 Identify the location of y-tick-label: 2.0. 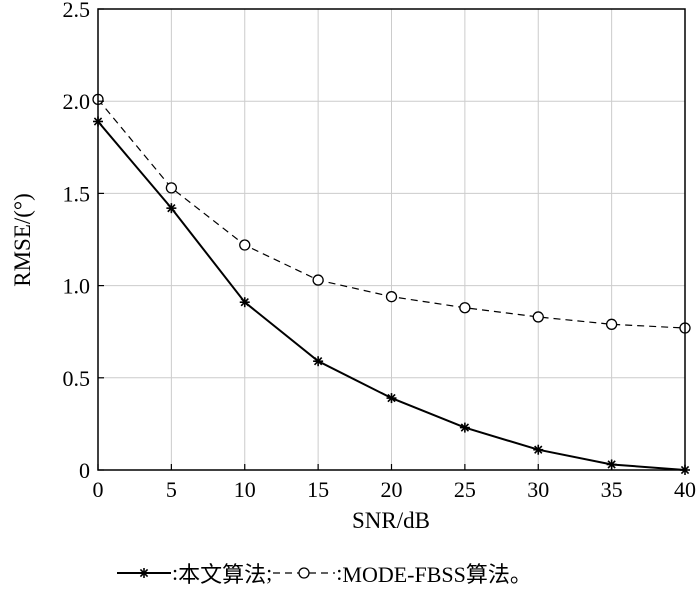
(77, 101).